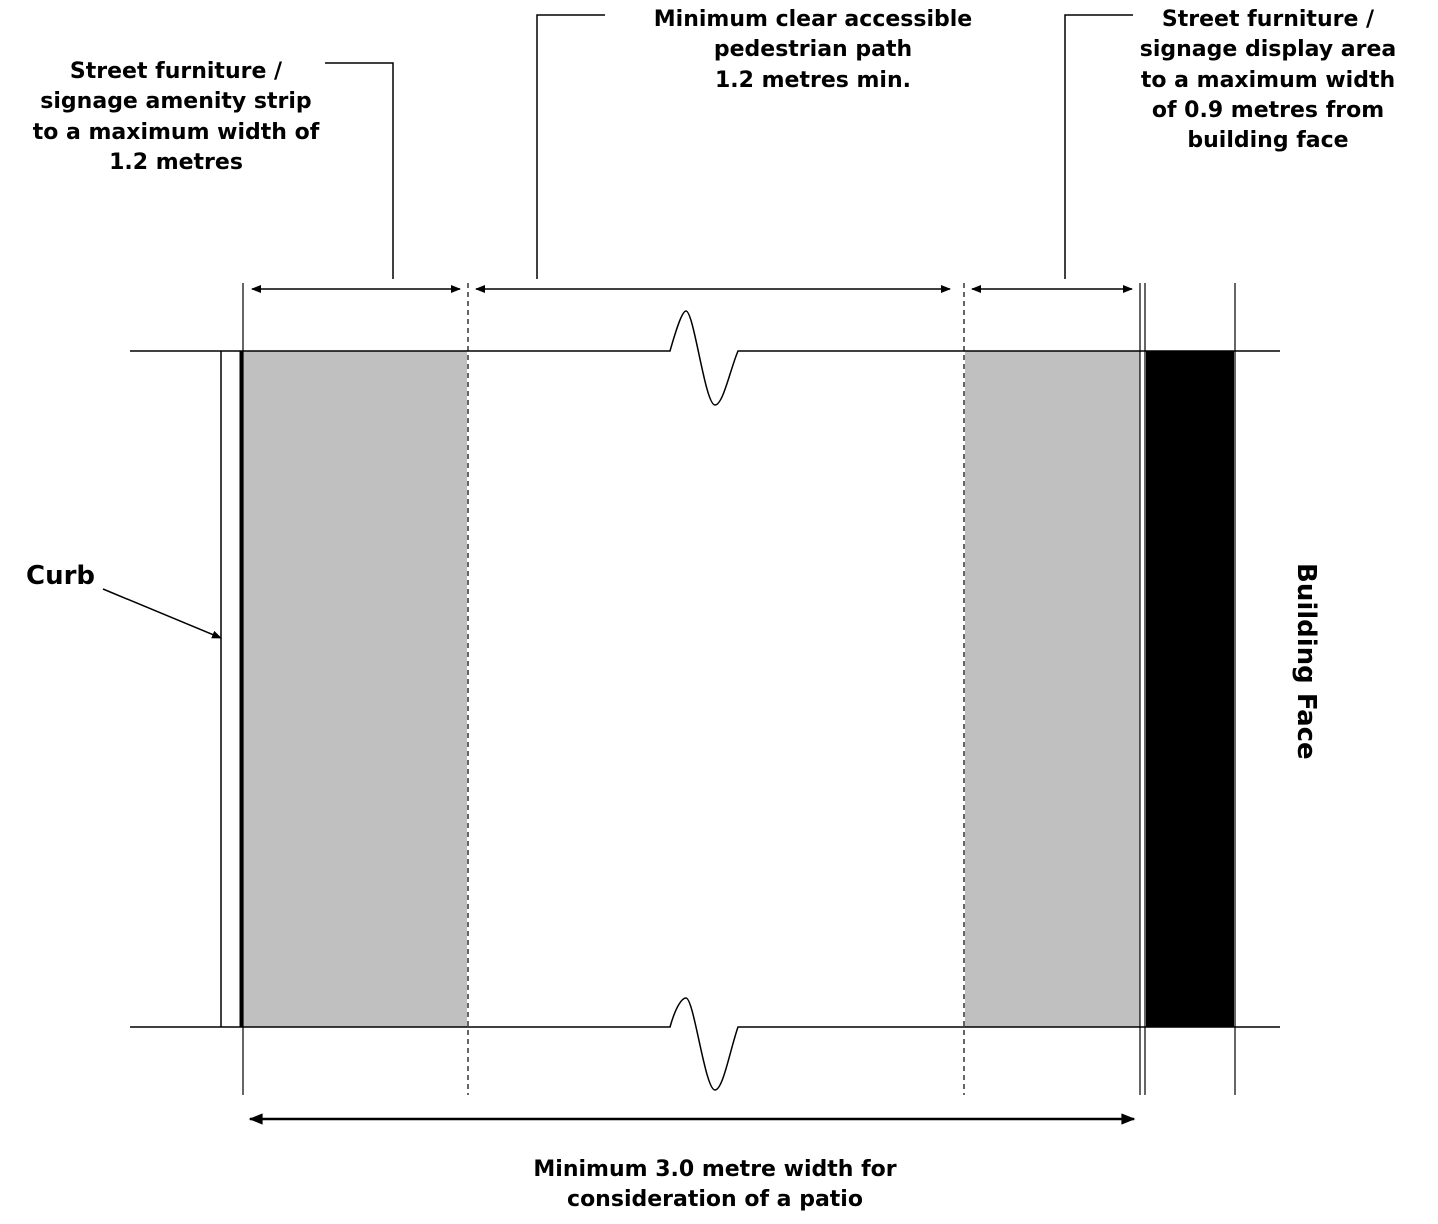  What do you see at coordinates (61, 576) in the screenshot?
I see `curb-label: Curb` at bounding box center [61, 576].